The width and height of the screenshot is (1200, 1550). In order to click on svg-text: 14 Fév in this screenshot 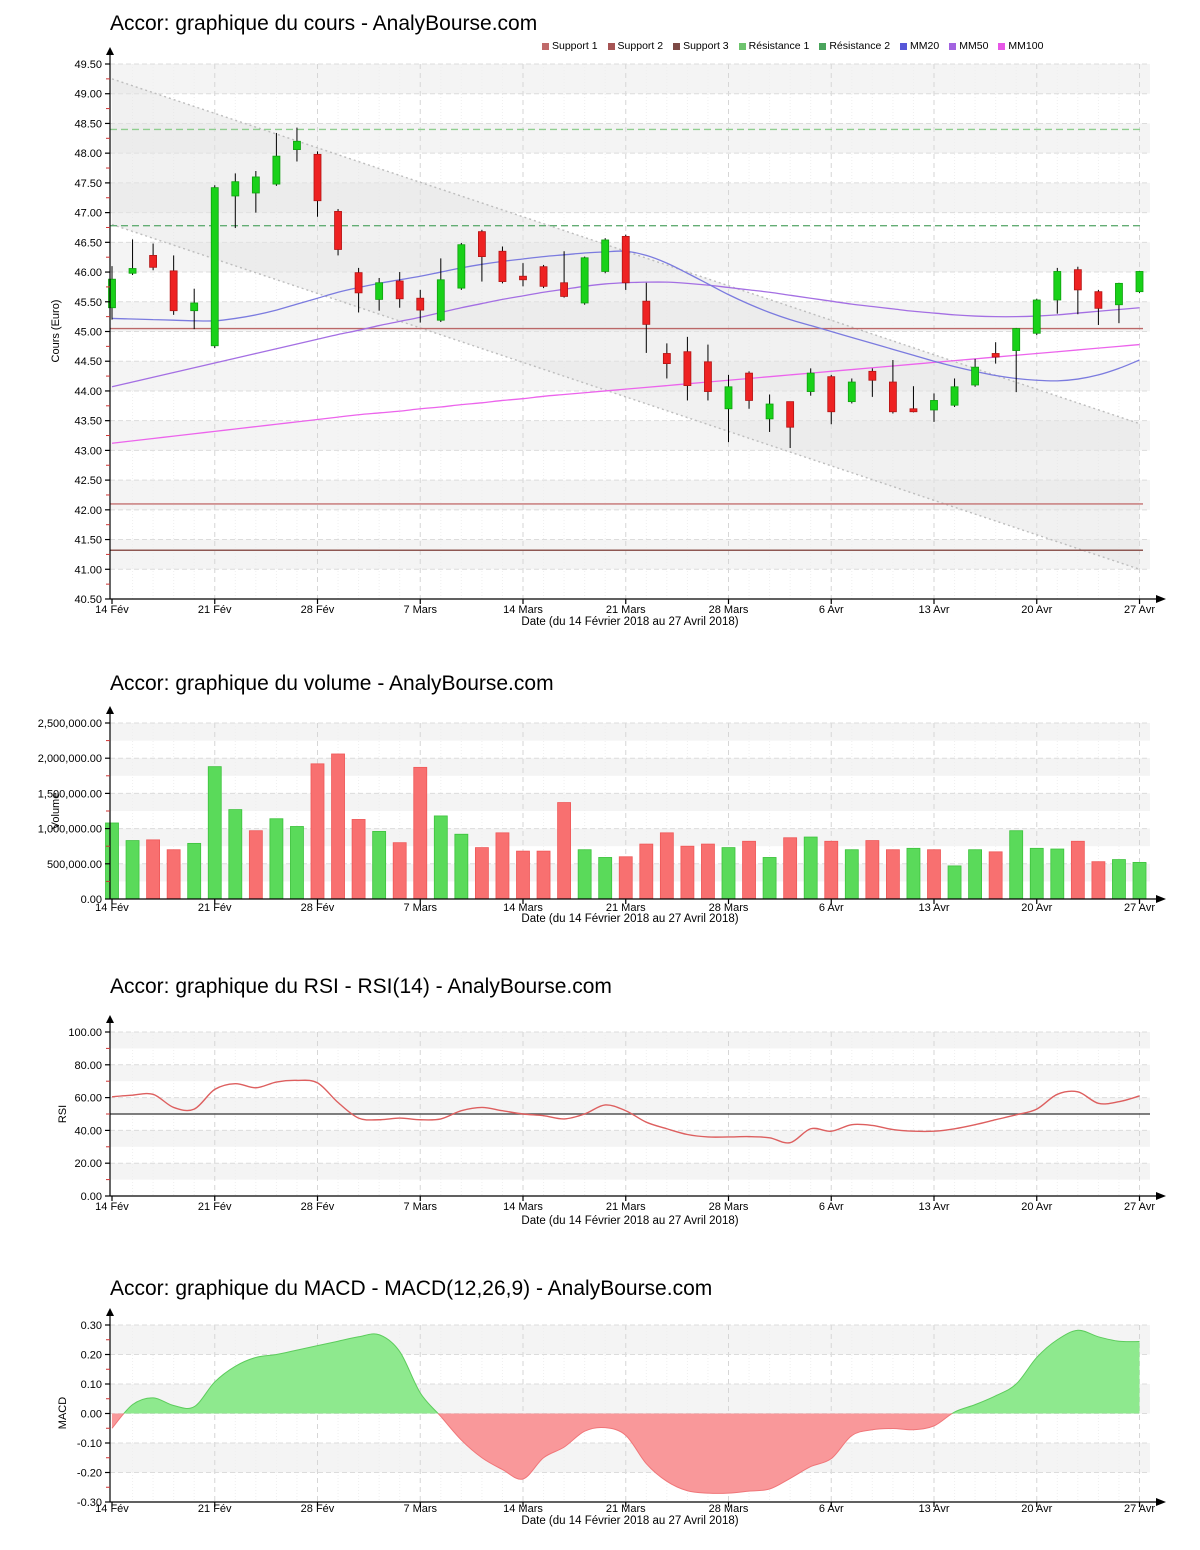, I will do `click(112, 1207)`.